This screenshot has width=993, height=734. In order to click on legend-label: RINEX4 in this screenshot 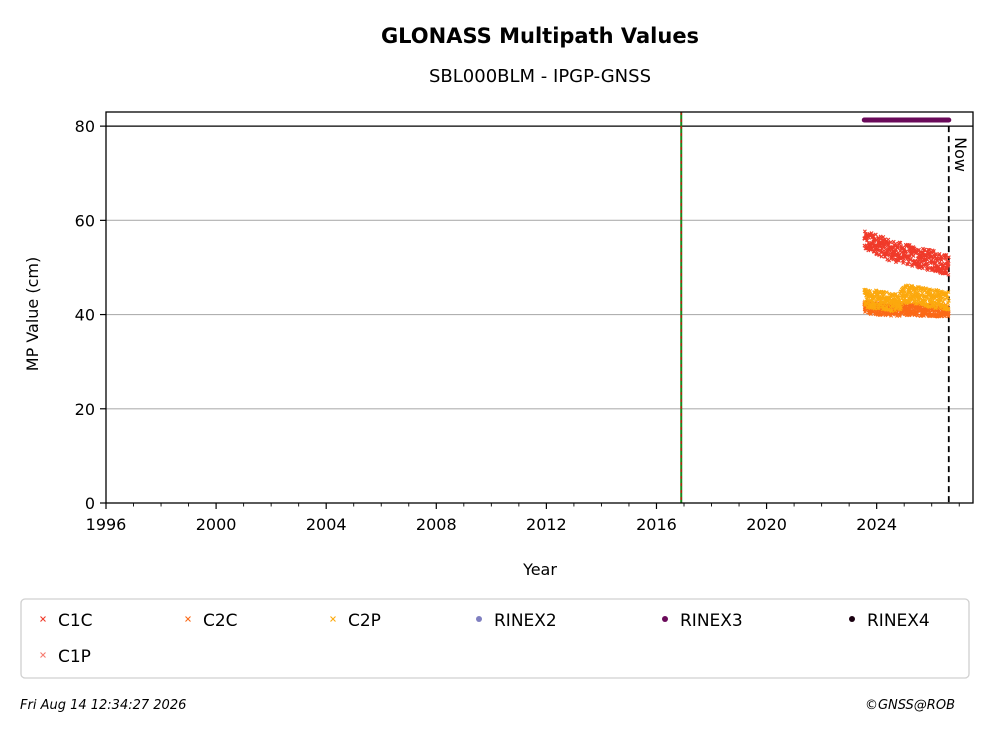, I will do `click(898, 621)`.